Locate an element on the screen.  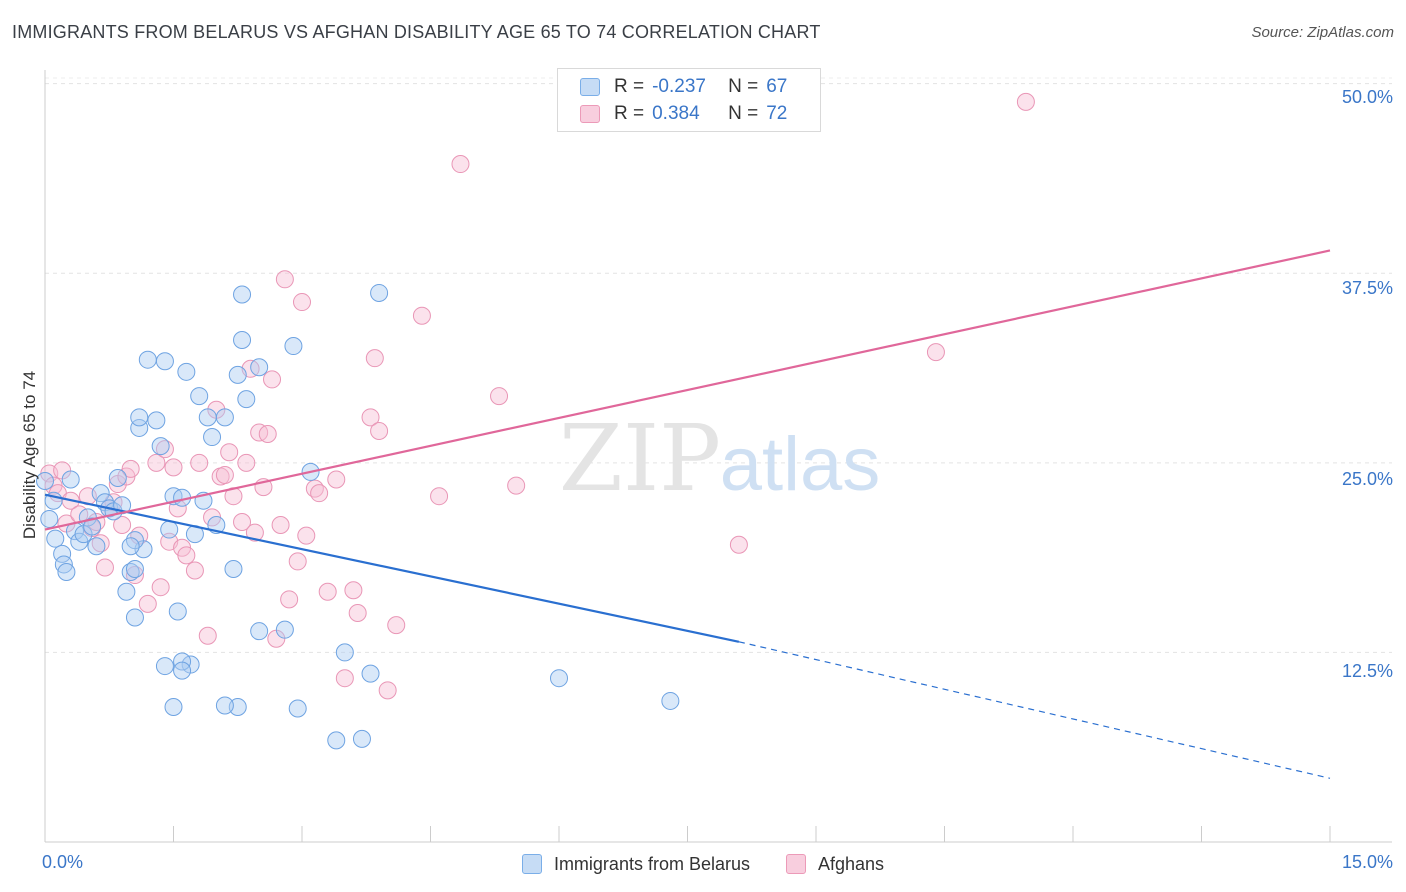
series-legend: Immigrants from Belarus Afghans is located at coordinates (703, 864).